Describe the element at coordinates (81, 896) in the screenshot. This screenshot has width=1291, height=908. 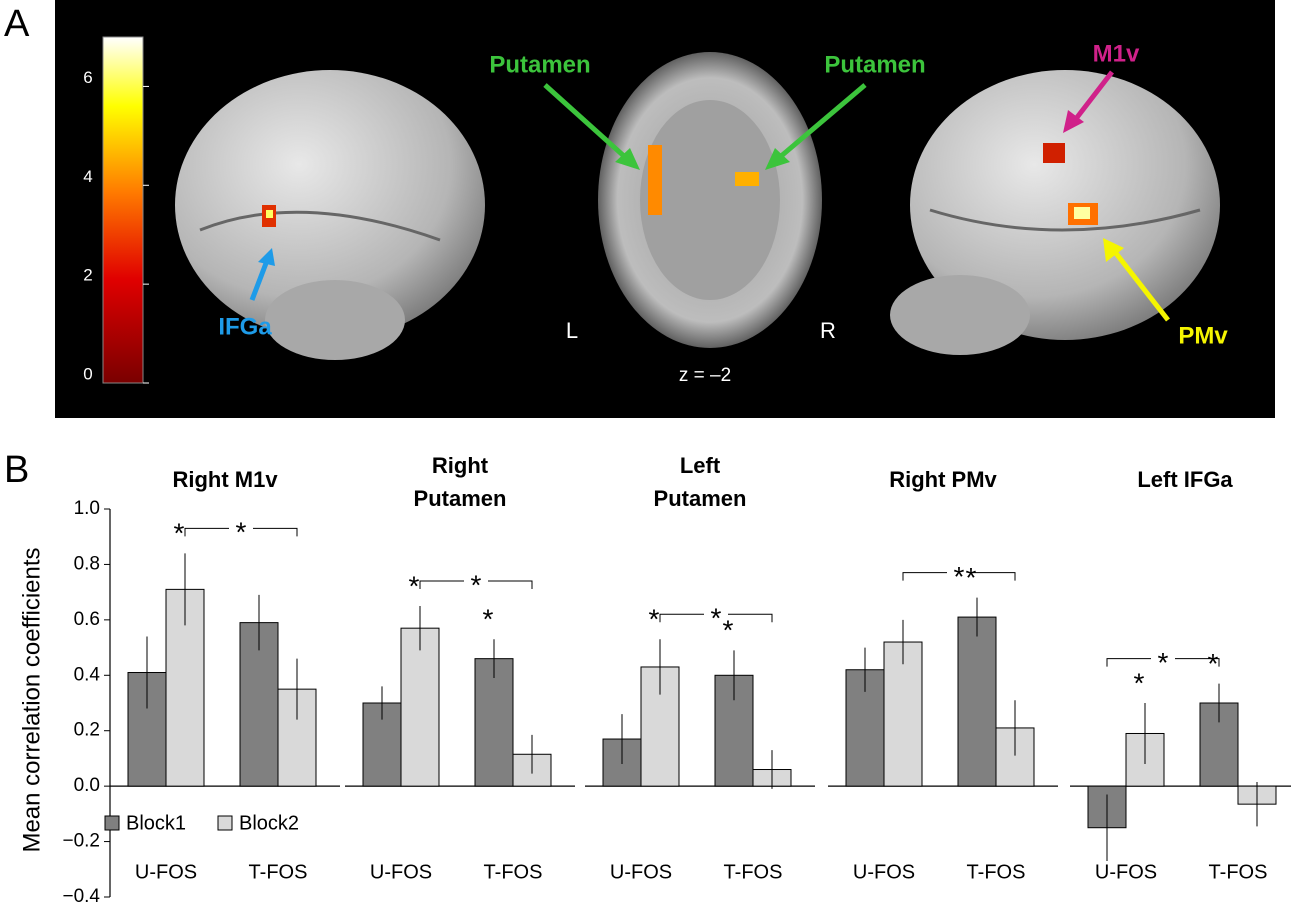
I see `y-tick-label: −0.4` at that location.